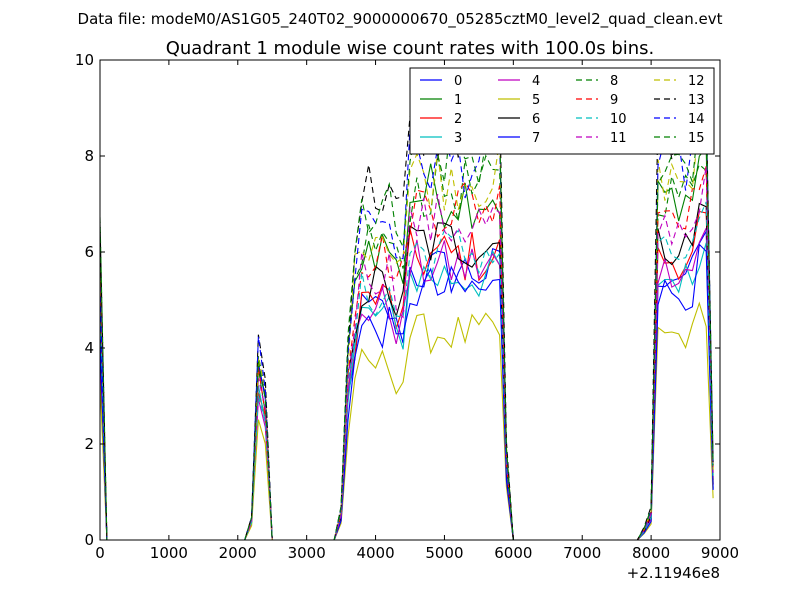 Image resolution: width=800 pixels, height=600 pixels. I want to click on x-tick-label: 5000, so click(444, 553).